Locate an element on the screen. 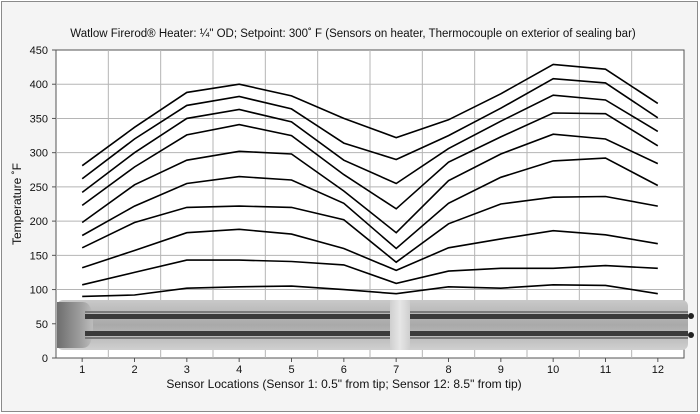 The width and height of the screenshot is (700, 414). y-tick-label: 150 is located at coordinates (39, 256).